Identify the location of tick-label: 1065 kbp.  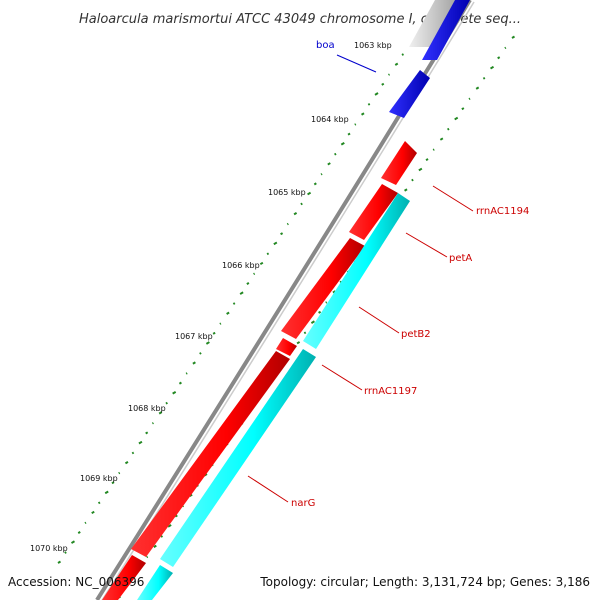
(287, 192).